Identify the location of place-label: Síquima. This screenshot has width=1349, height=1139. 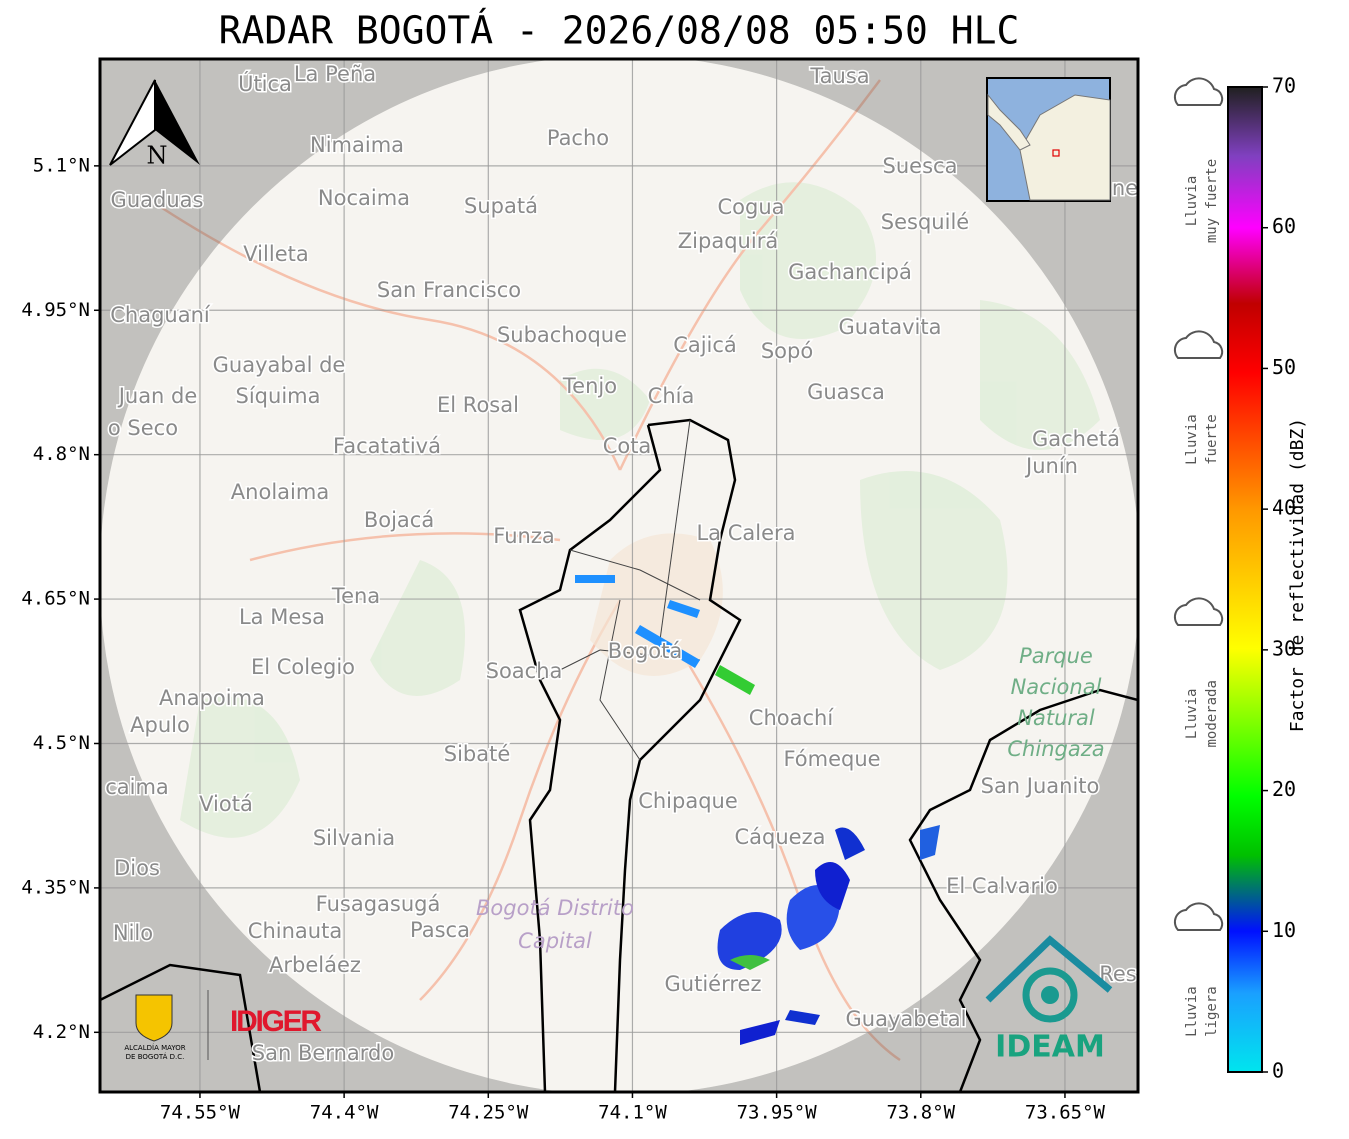
(278, 396).